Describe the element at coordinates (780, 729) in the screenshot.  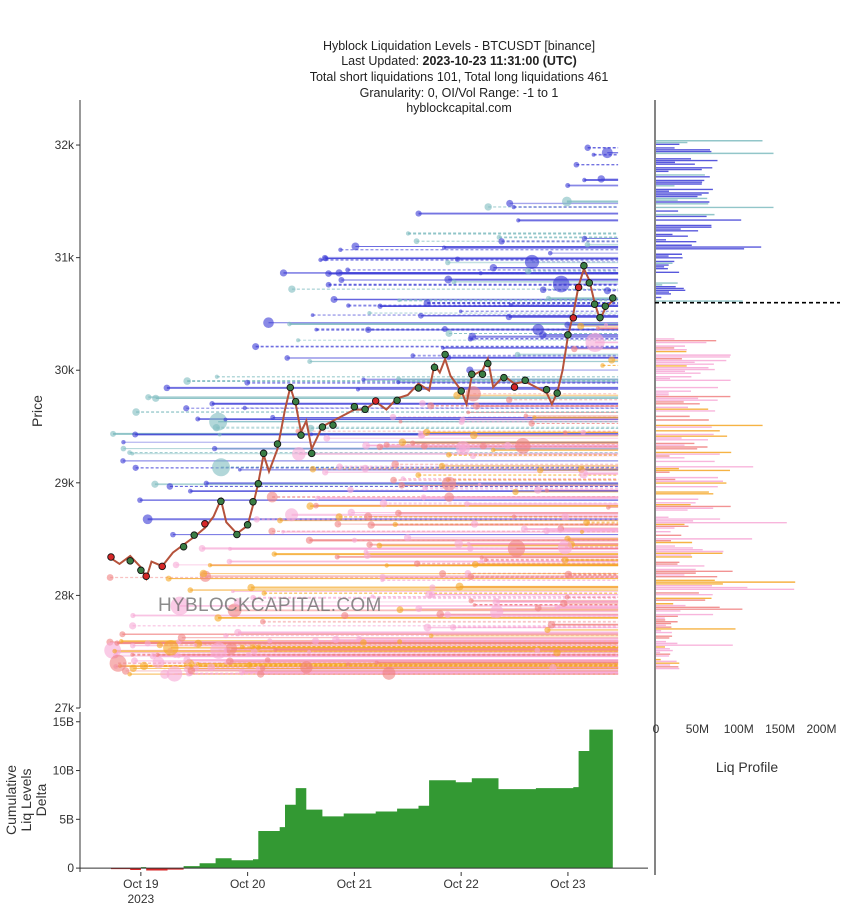
I see `profile-x-tick-label: 150M` at that location.